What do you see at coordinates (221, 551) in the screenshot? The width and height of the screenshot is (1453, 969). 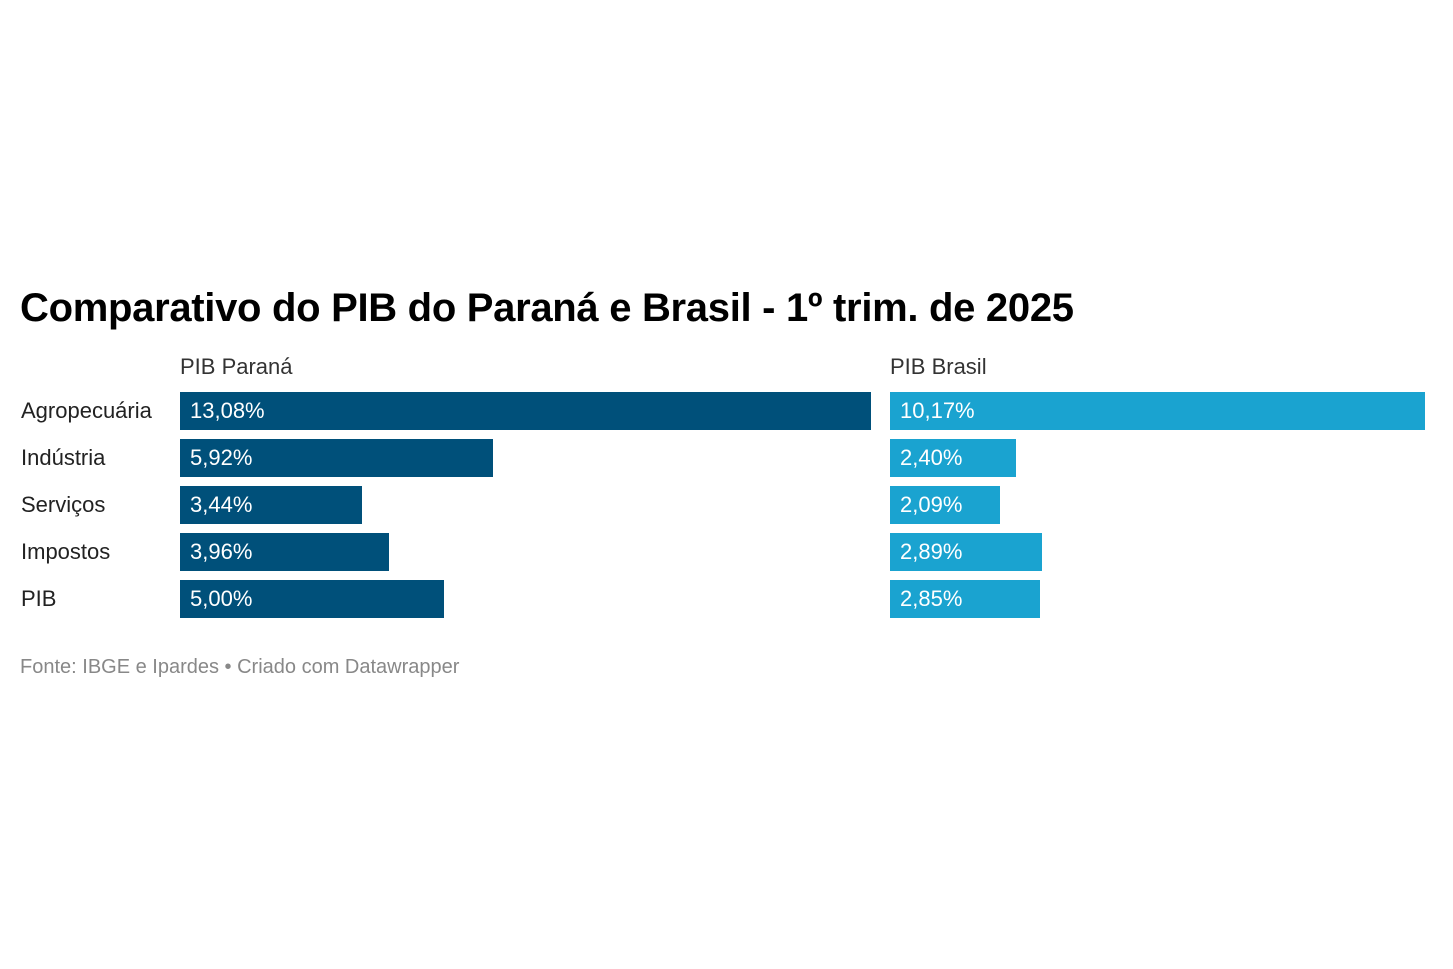 I see `bar-value-label-0-3: 3,96%` at bounding box center [221, 551].